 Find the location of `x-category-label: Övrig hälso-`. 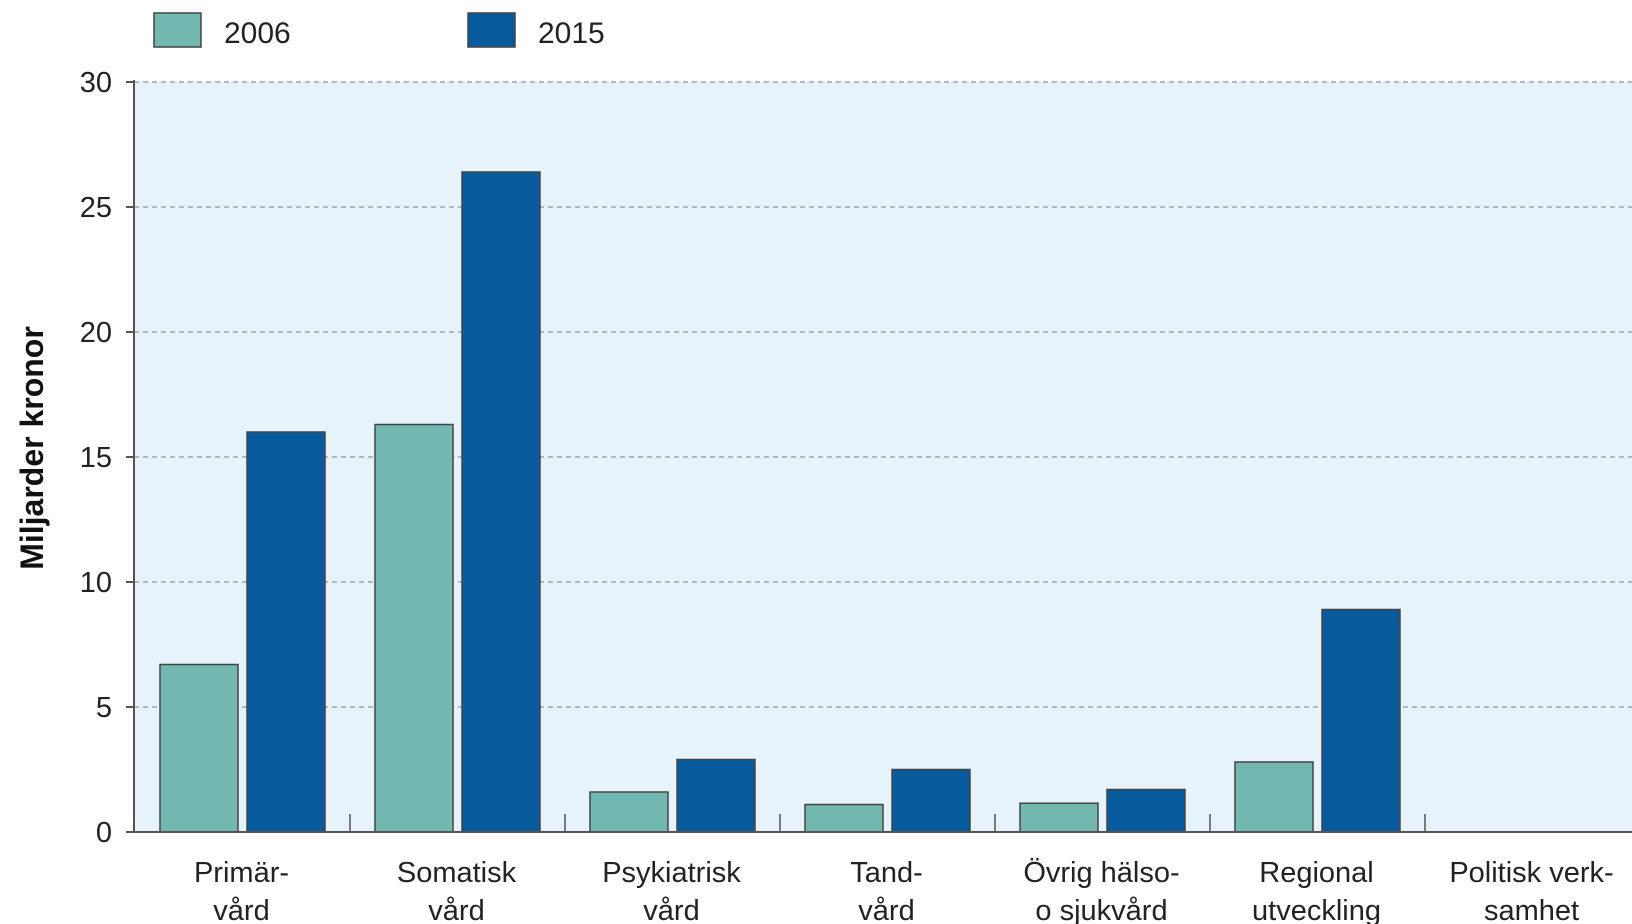

x-category-label: Övrig hälso- is located at coordinates (1101, 873).